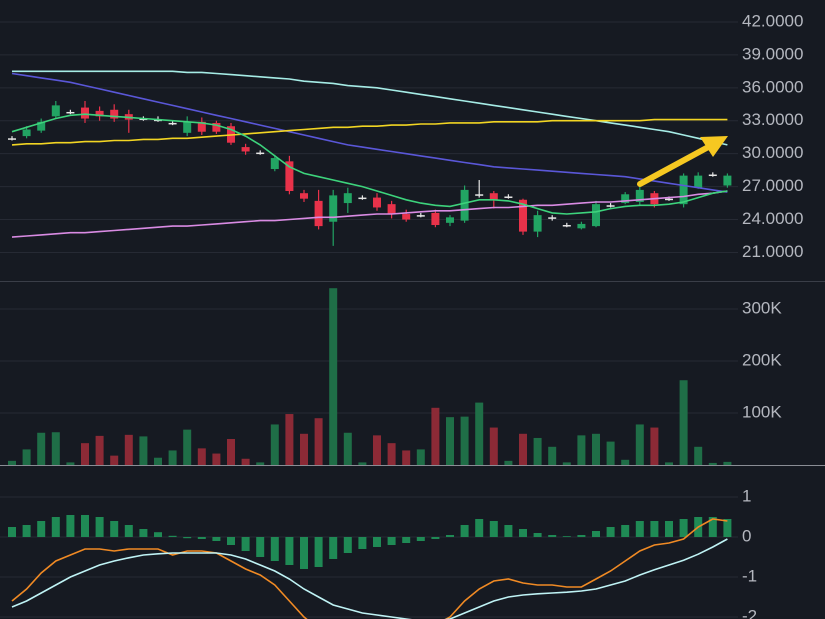  Describe the element at coordinates (772, 152) in the screenshot. I see `y-tick-label: 30.0000` at that location.